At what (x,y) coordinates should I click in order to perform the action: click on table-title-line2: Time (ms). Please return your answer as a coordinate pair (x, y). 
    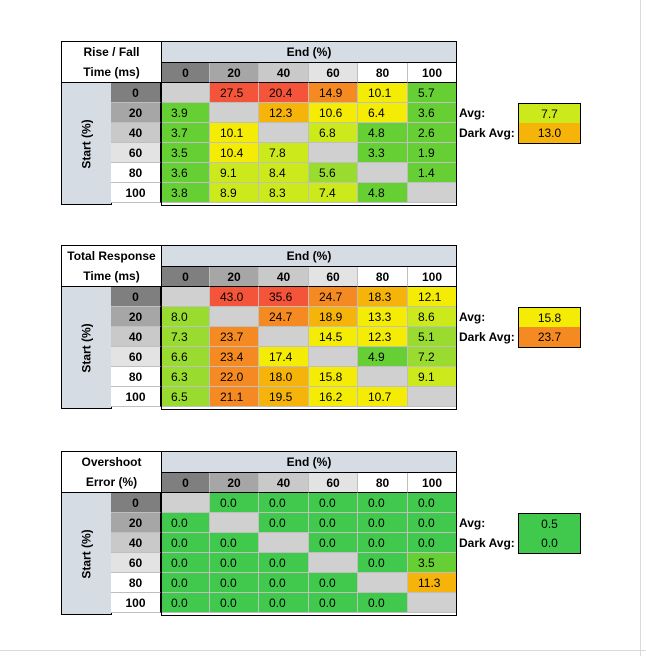
    Looking at the image, I should click on (111, 276).